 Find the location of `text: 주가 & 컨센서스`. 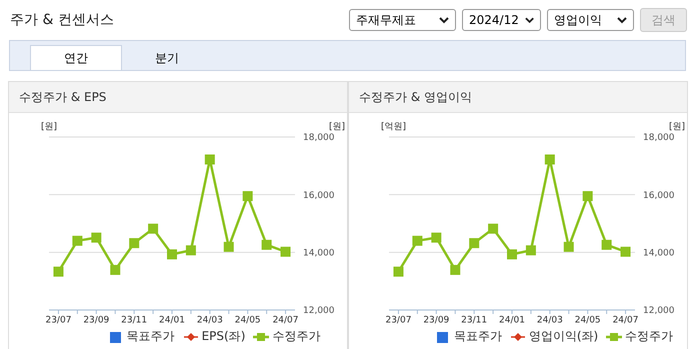

text: 주가 & 컨센서스 is located at coordinates (62, 20).